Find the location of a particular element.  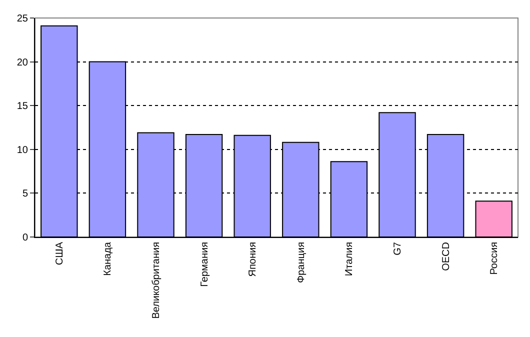

x-tick-label: Франция is located at coordinates (301, 262).